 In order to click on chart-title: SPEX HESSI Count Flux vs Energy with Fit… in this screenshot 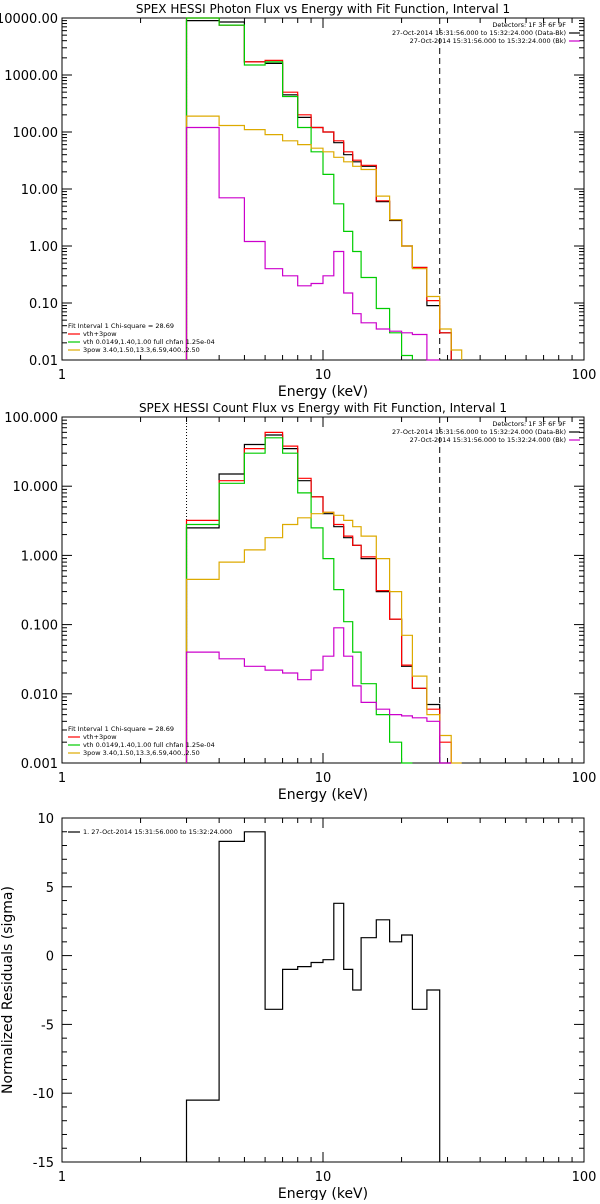, I will do `click(323, 408)`.